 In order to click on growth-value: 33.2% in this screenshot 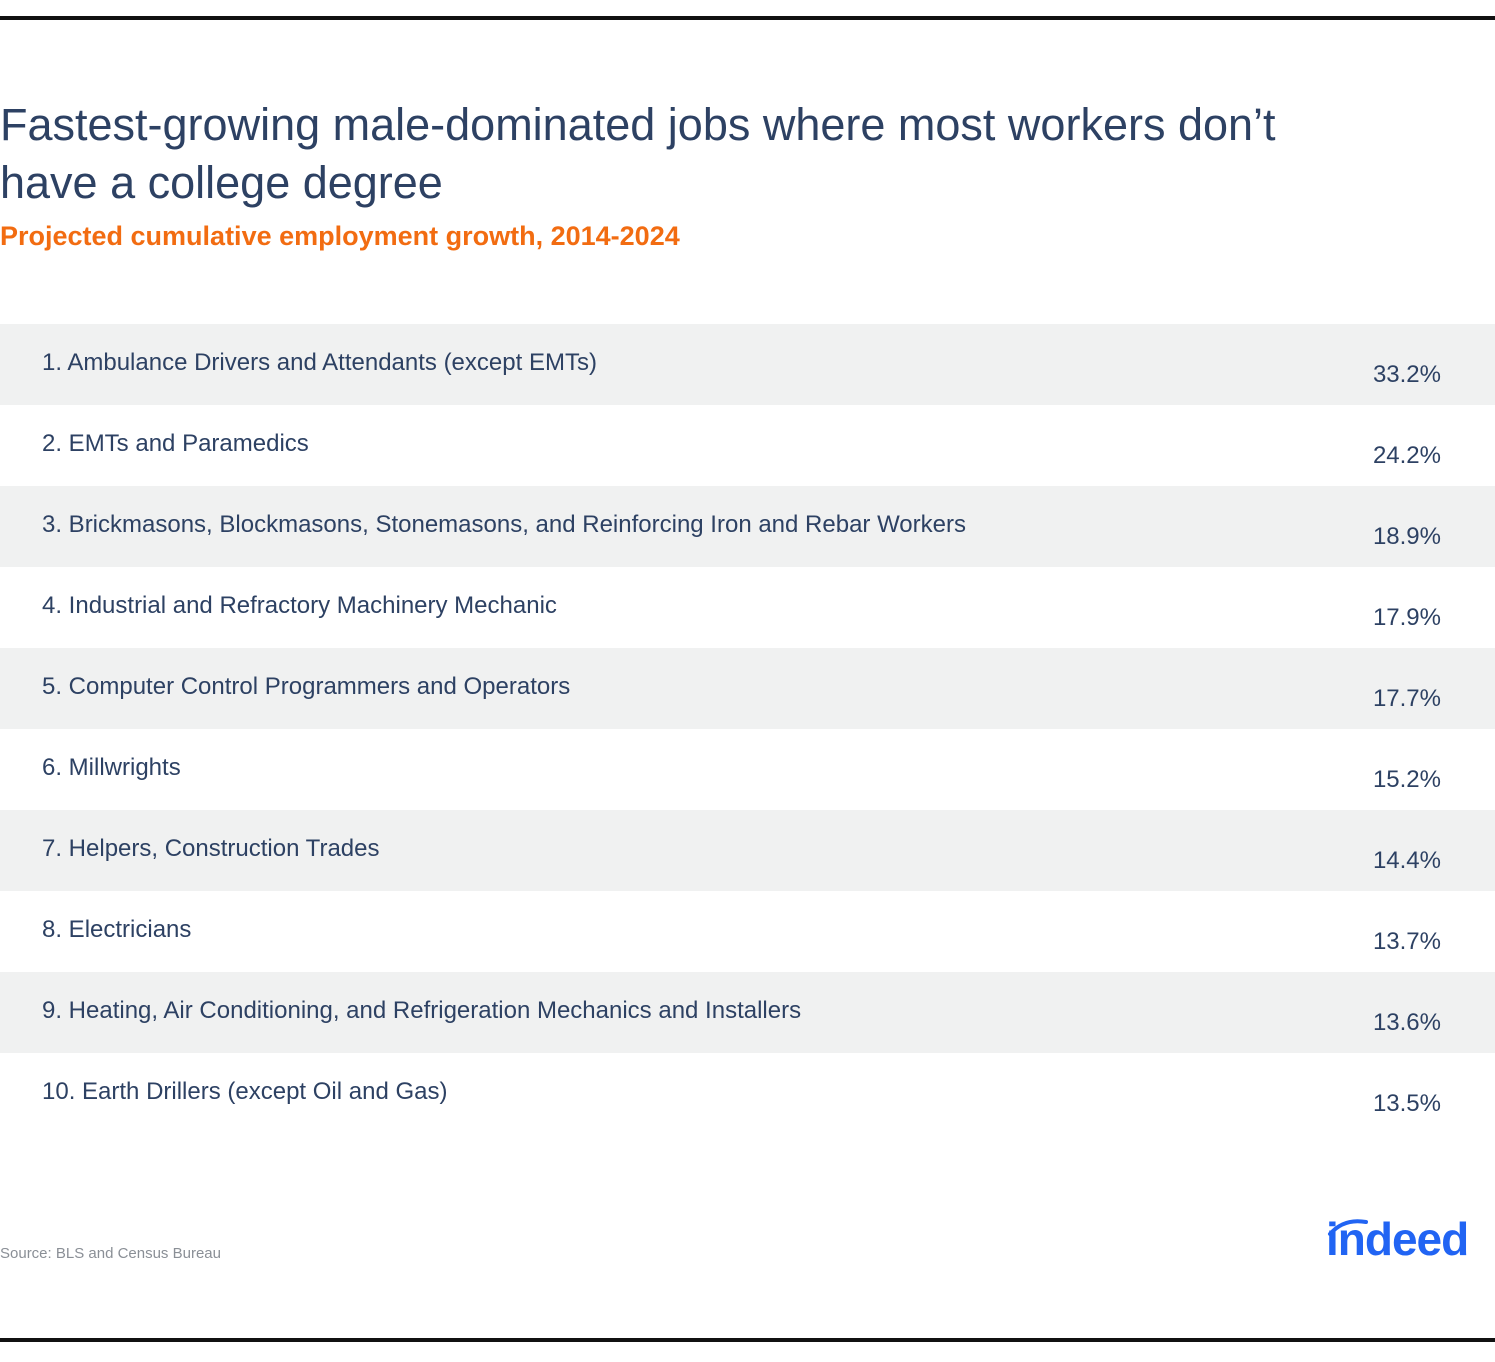, I will do `click(1406, 374)`.